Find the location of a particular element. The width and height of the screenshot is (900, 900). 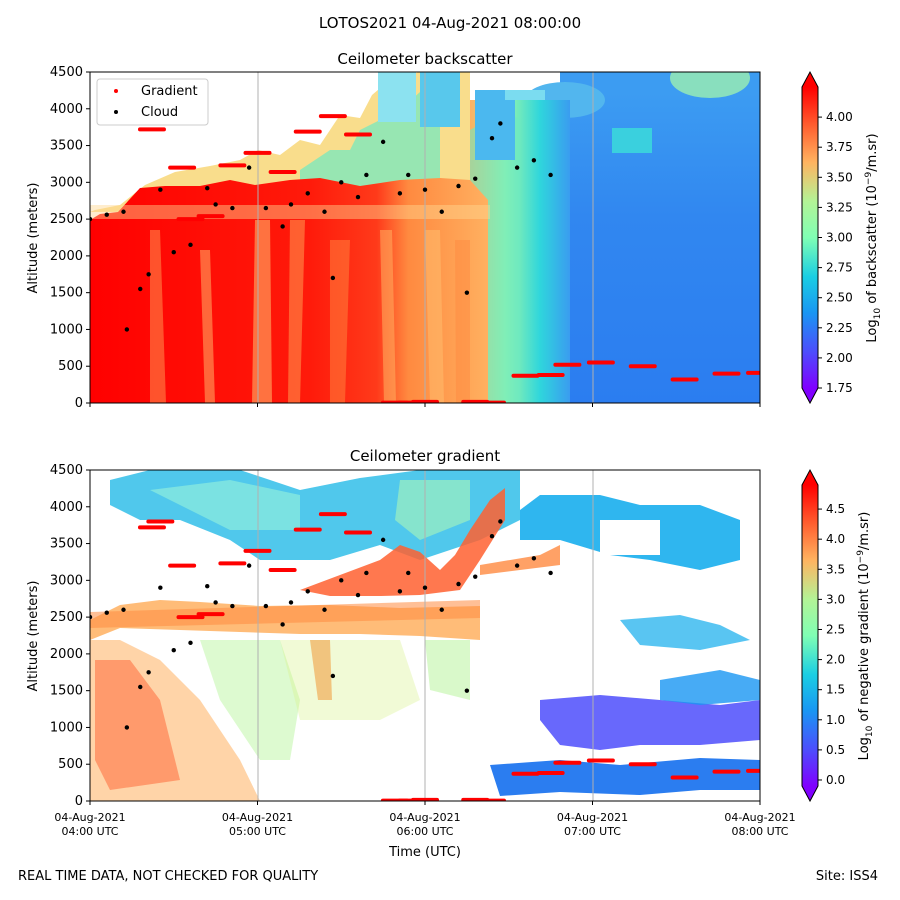

backscatter-colorbar-label: Log10 of backscatter (10−9/m.sr) is located at coordinates (873, 237).